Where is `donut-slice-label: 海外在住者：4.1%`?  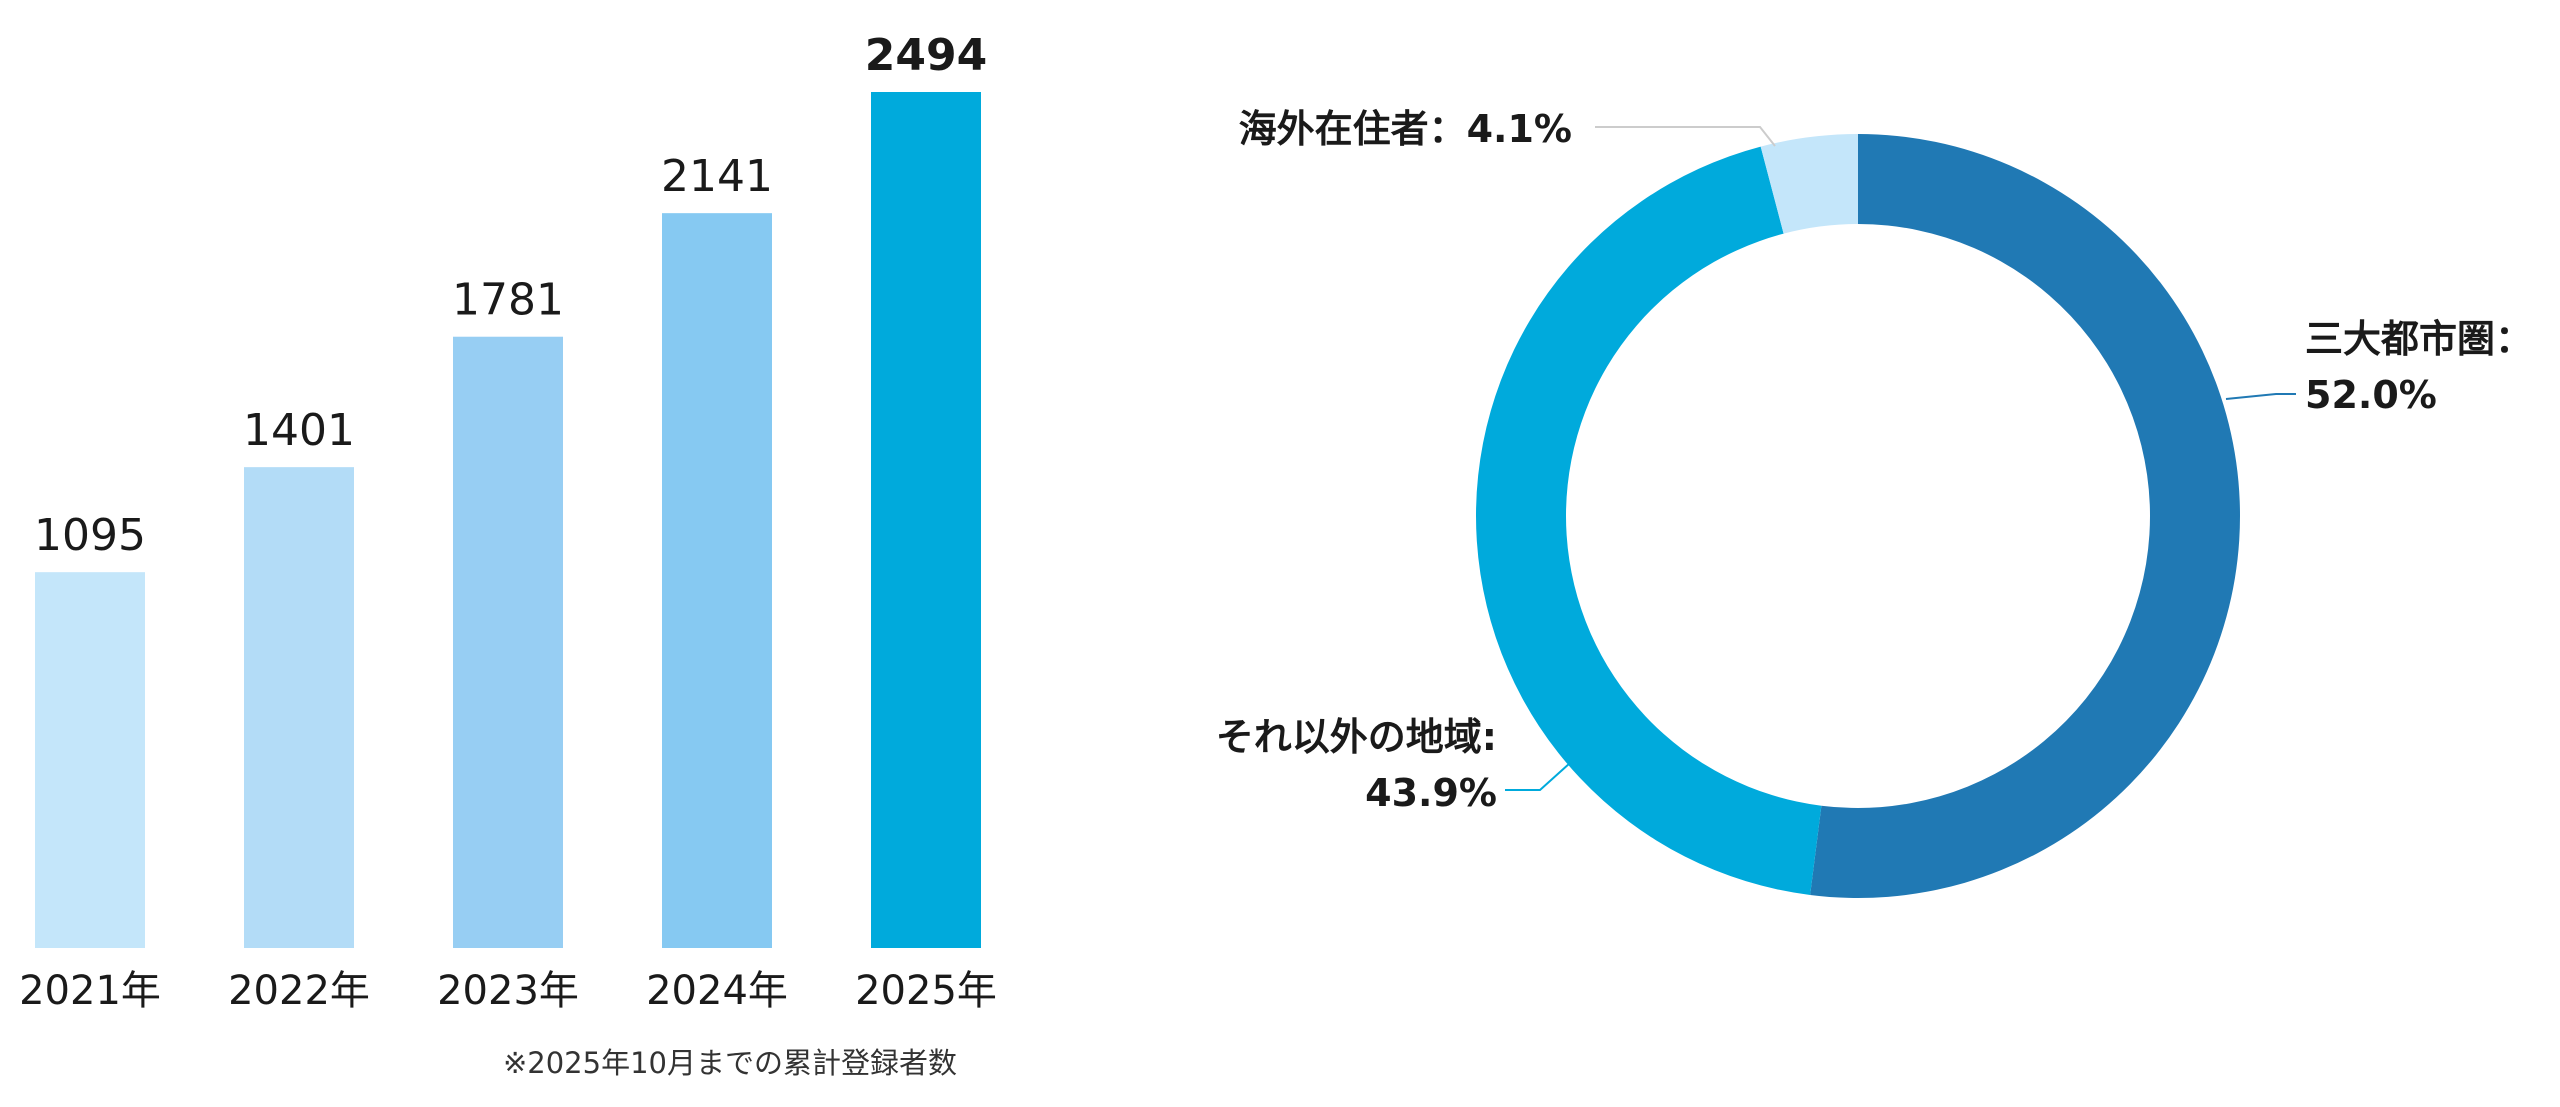 donut-slice-label: 海外在住者：4.1% is located at coordinates (1405, 129).